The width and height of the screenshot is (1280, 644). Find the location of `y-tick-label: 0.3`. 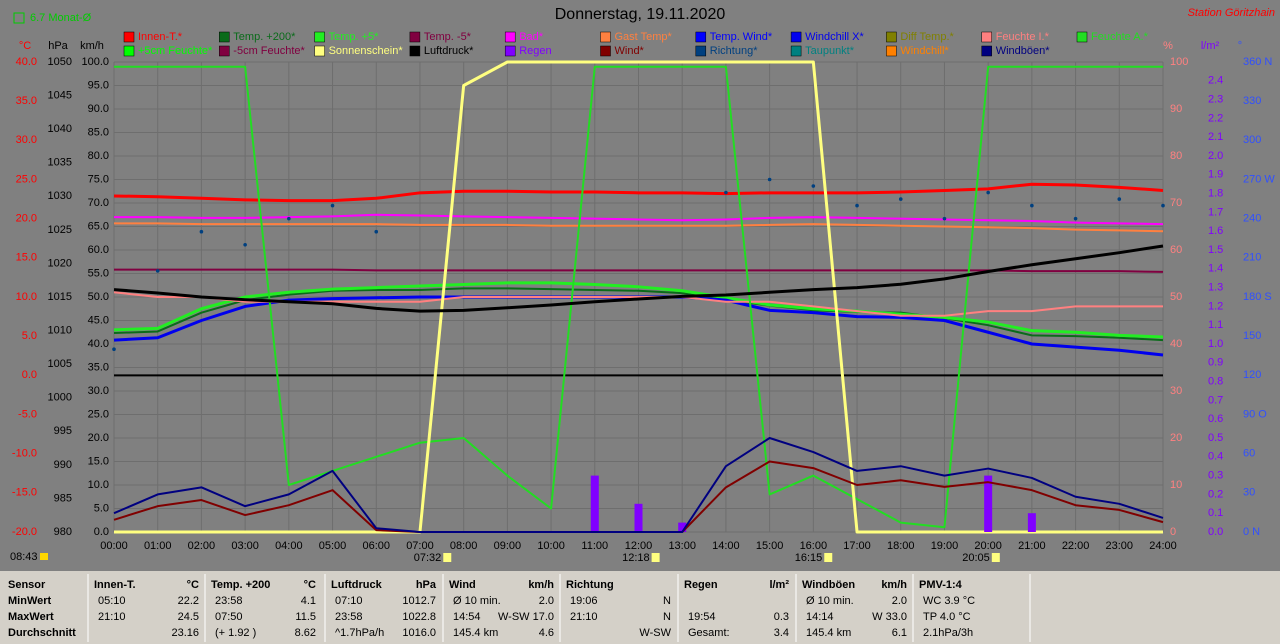

y-tick-label: 0.3 is located at coordinates (1215, 476).